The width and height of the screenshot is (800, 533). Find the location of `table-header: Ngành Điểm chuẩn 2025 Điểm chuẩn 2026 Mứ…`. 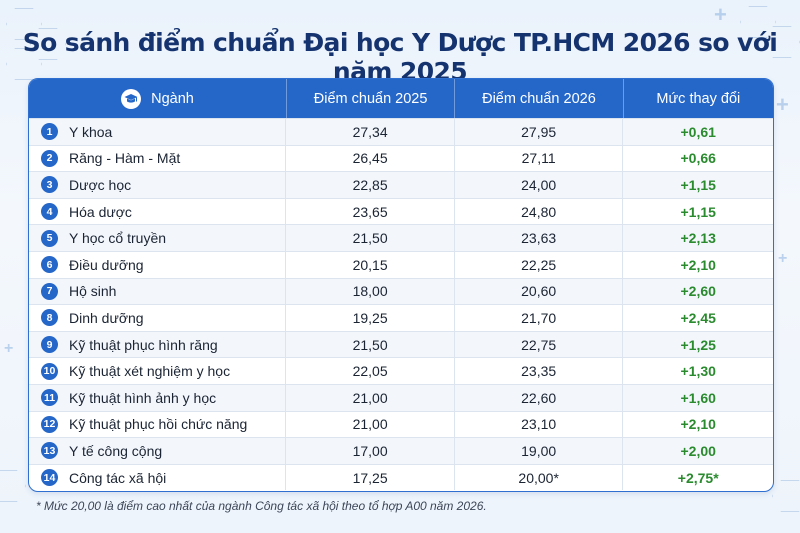

table-header: Ngành Điểm chuẩn 2025 Điểm chuẩn 2026 Mứ… is located at coordinates (401, 98).